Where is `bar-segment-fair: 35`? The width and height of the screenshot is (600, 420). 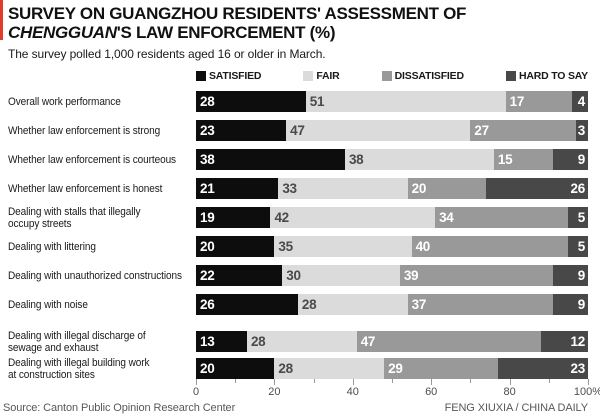 bar-segment-fair: 35 is located at coordinates (343, 246).